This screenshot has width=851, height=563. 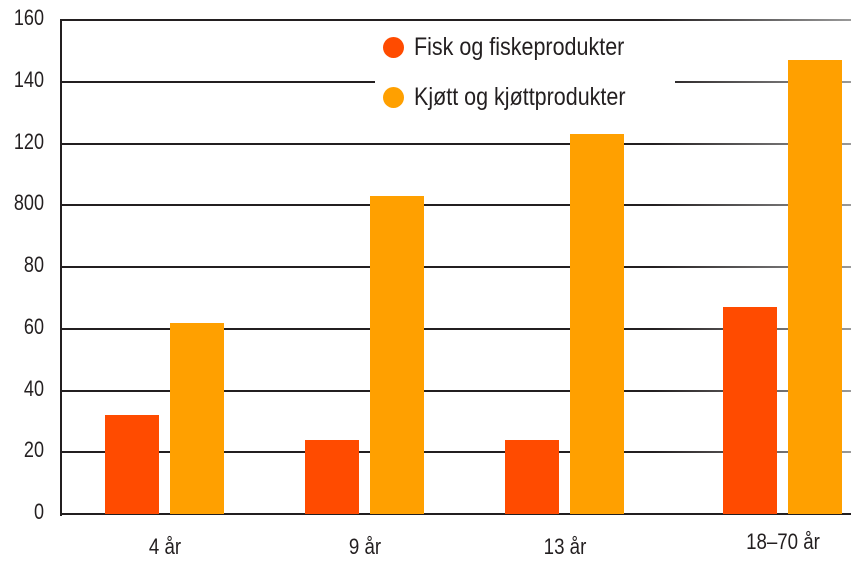 I want to click on y-tick-label: 800, so click(x=28, y=203).